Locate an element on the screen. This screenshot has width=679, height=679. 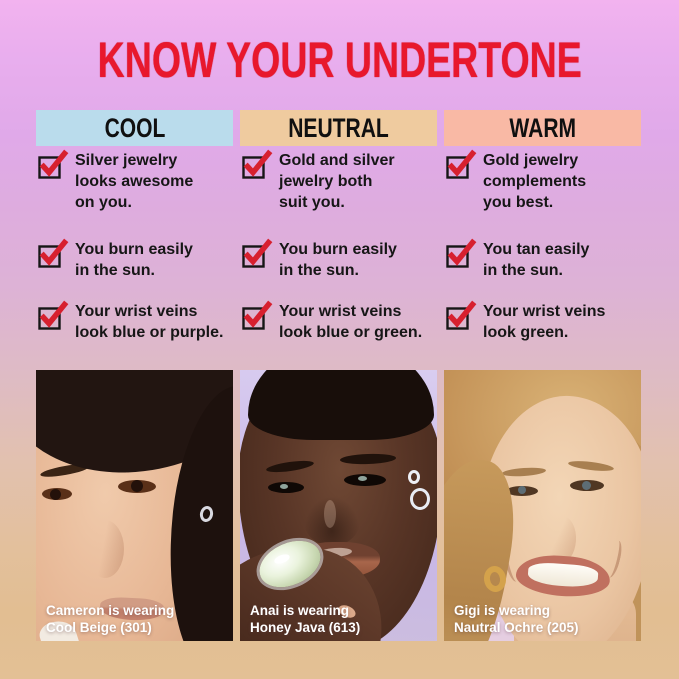
warm-item-1: Gold jewelry complements you best. is located at coordinates (516, 181).